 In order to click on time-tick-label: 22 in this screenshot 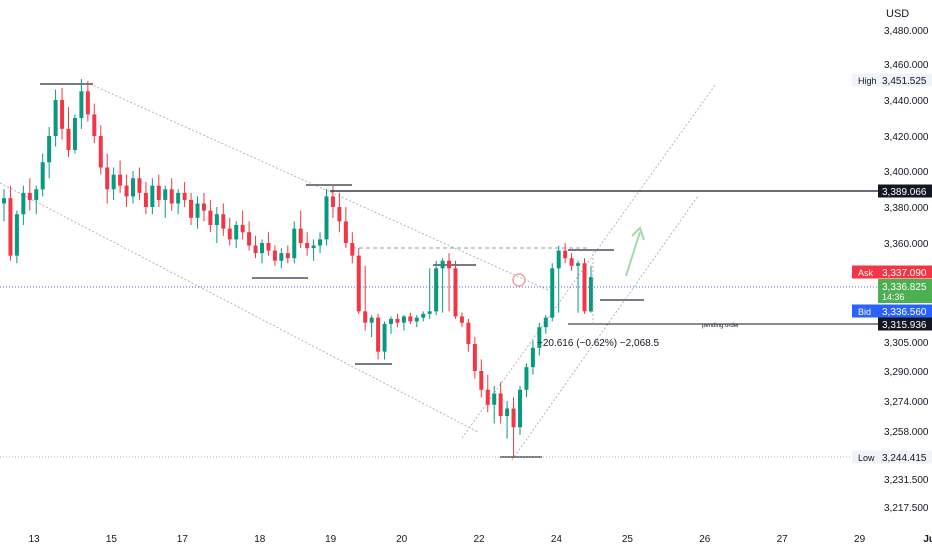, I will do `click(479, 539)`.